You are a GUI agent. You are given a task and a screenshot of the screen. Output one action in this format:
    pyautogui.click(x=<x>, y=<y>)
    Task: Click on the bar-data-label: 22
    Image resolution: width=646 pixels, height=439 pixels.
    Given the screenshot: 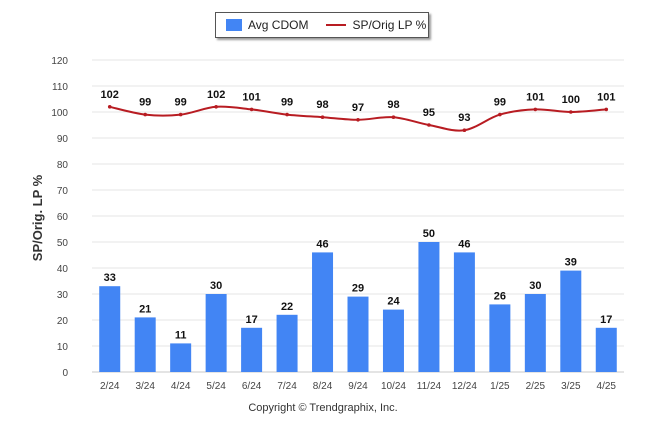 What is the action you would take?
    pyautogui.click(x=287, y=307)
    